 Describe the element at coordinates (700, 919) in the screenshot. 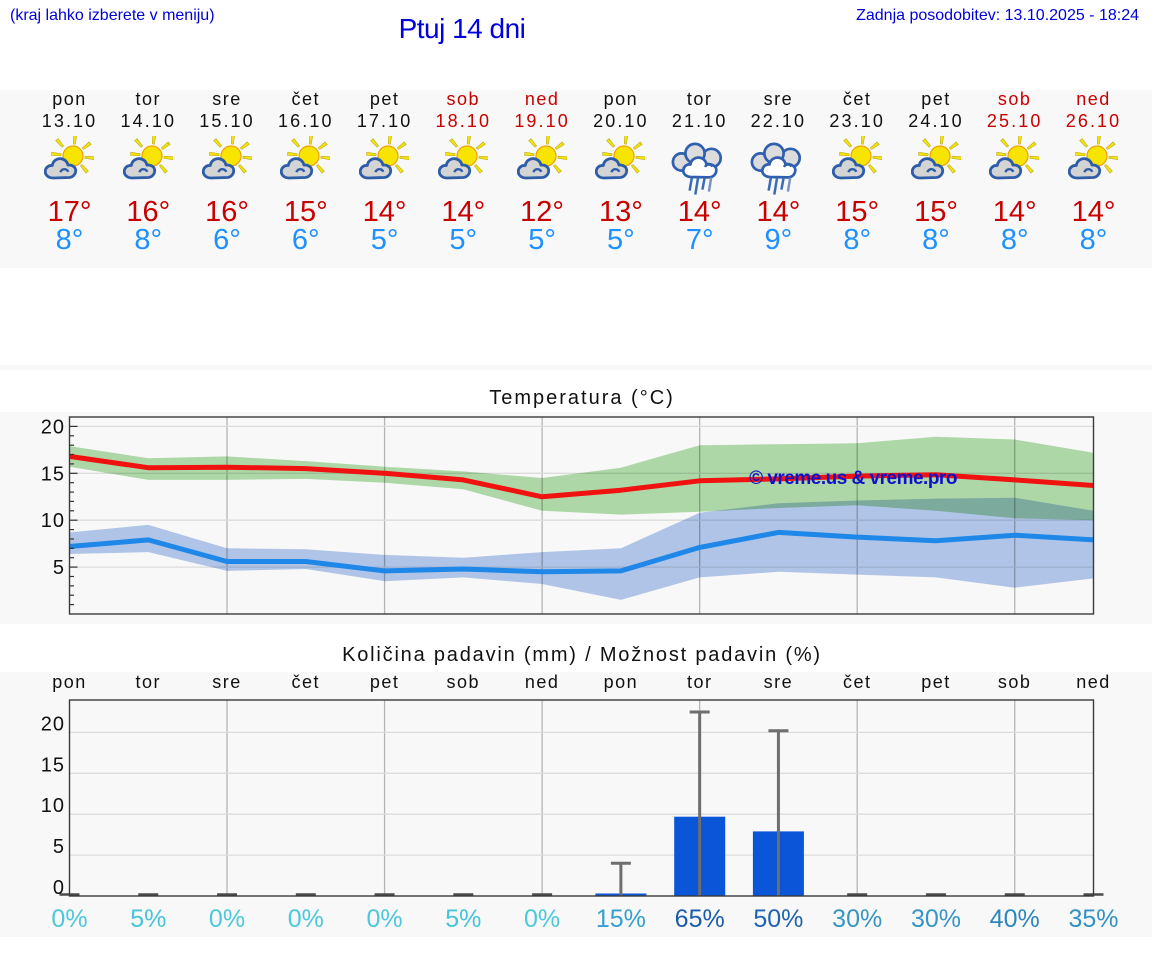

I see `svg-text: 65%` at that location.